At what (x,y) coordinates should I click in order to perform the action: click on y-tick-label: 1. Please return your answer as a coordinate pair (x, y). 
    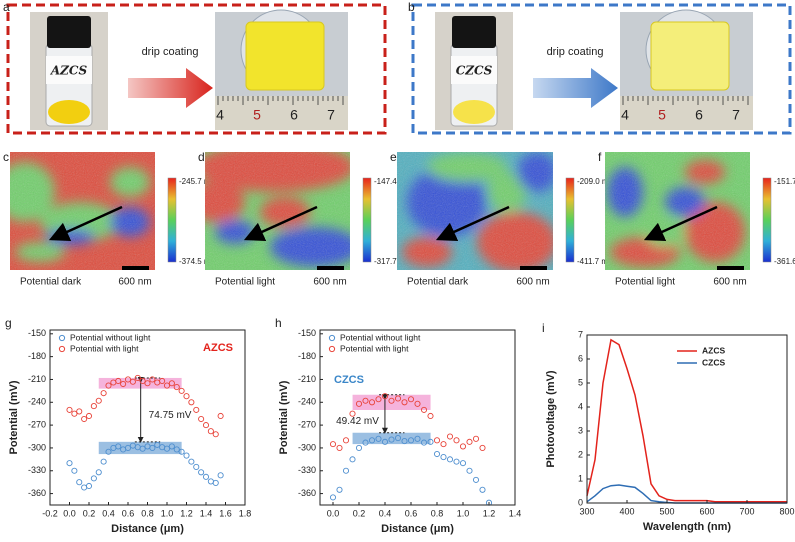
    Looking at the image, I should click on (580, 478).